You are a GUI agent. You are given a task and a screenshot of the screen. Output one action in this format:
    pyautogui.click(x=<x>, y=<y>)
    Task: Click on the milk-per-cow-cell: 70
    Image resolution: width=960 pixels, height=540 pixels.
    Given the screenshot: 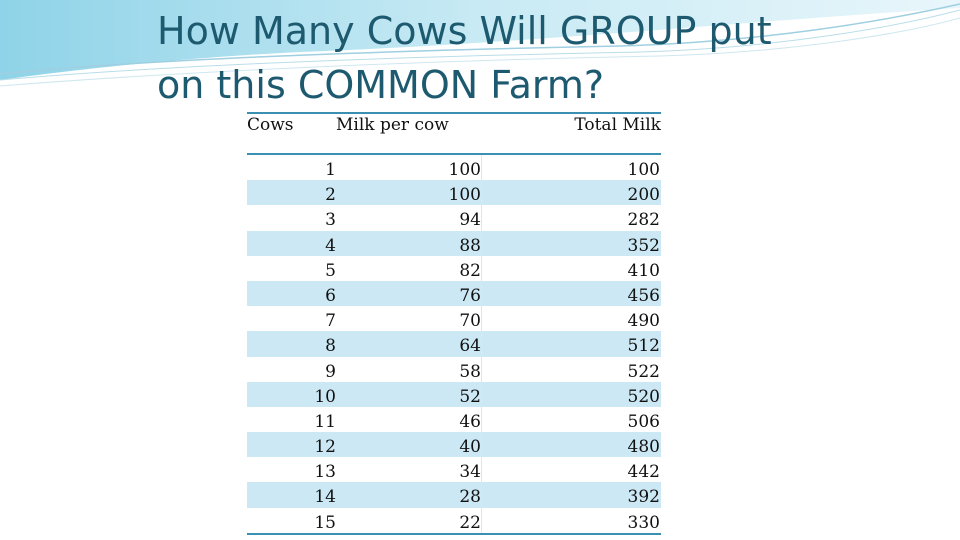 What is the action you would take?
    pyautogui.click(x=470, y=321)
    